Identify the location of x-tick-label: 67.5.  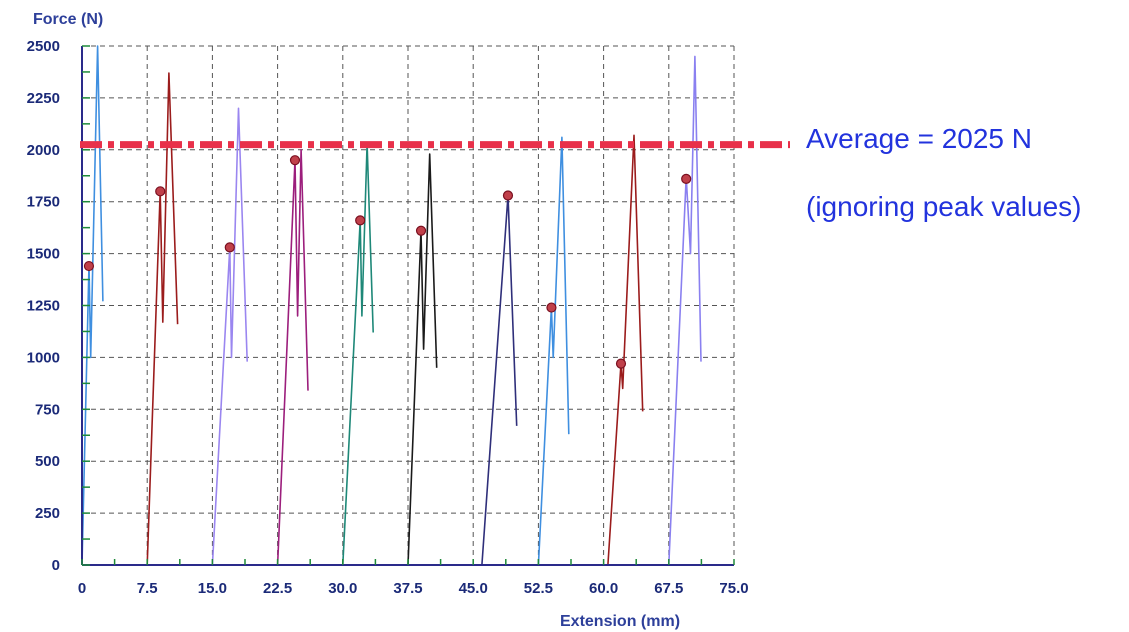
(668, 588).